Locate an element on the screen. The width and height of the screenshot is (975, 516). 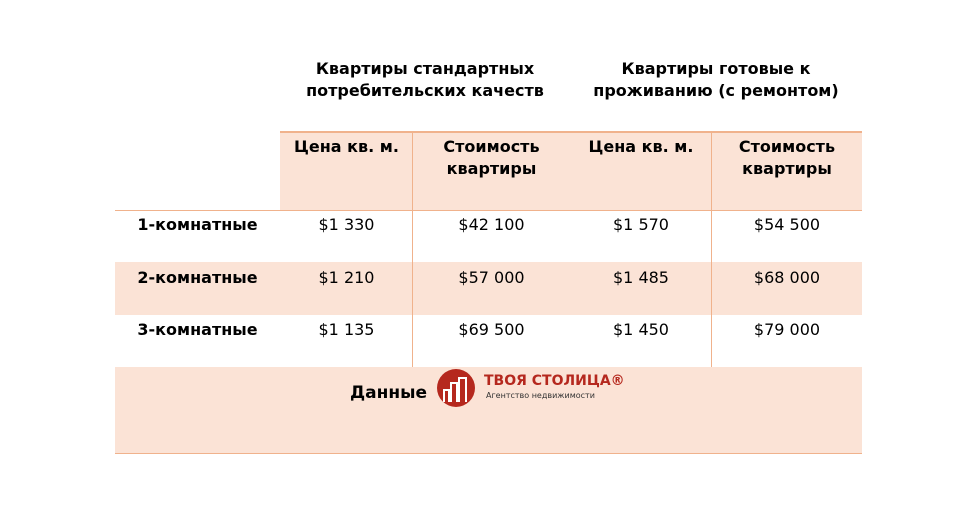
logo-title: ТВОЯ СТОЛИЦА® is located at coordinates (554, 381).